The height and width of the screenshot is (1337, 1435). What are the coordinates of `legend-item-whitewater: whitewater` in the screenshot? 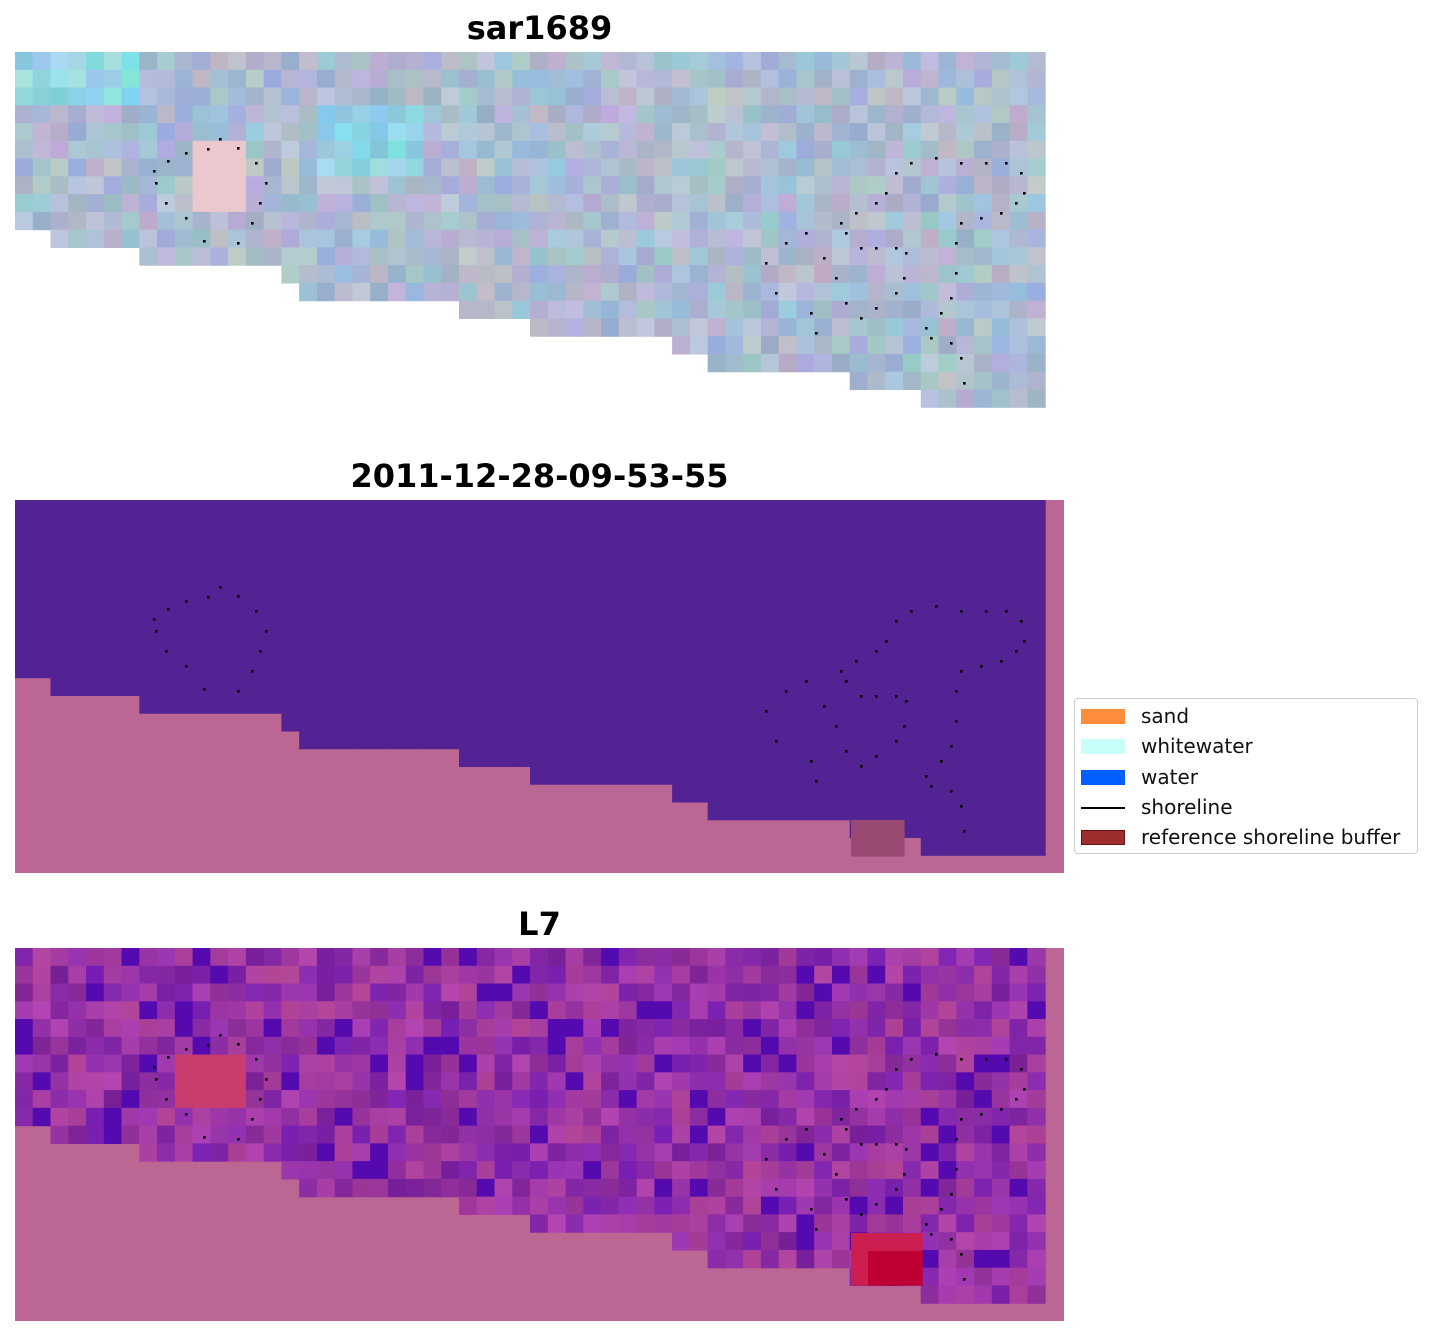 It's located at (1167, 746).